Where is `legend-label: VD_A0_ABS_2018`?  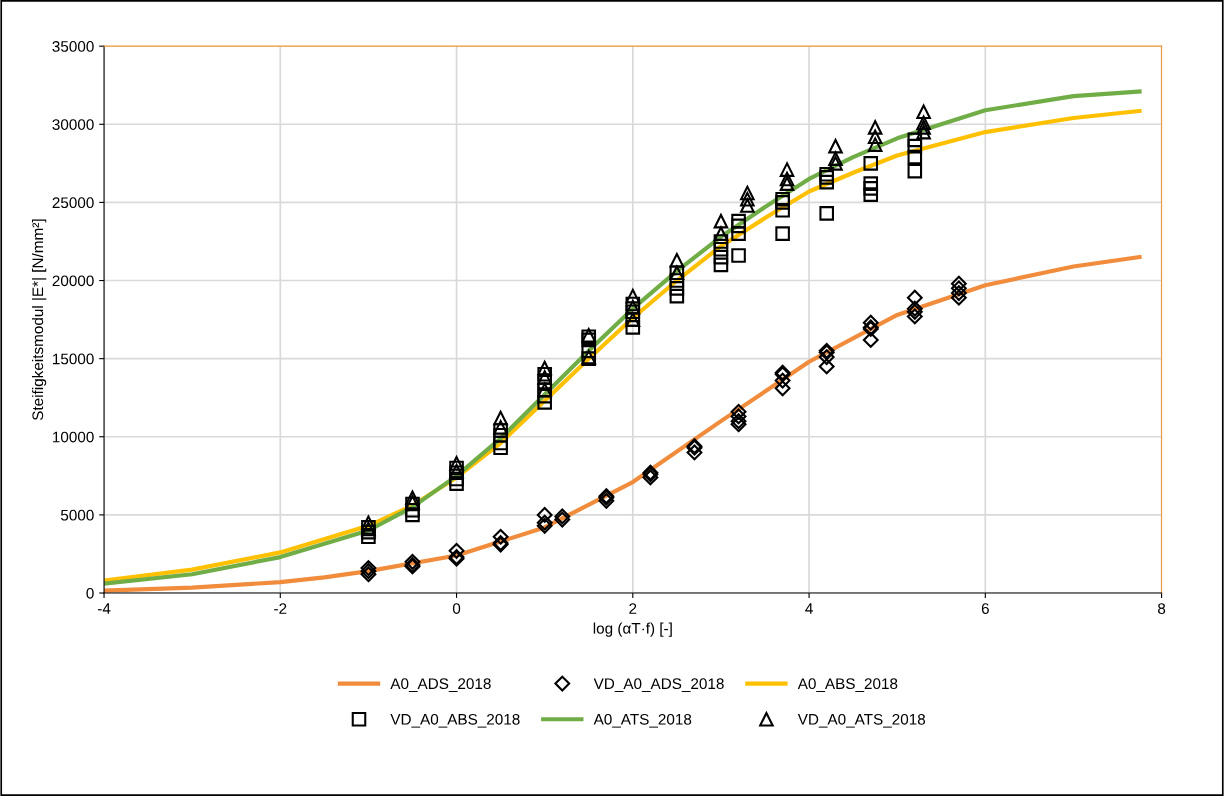
legend-label: VD_A0_ABS_2018 is located at coordinates (455, 720).